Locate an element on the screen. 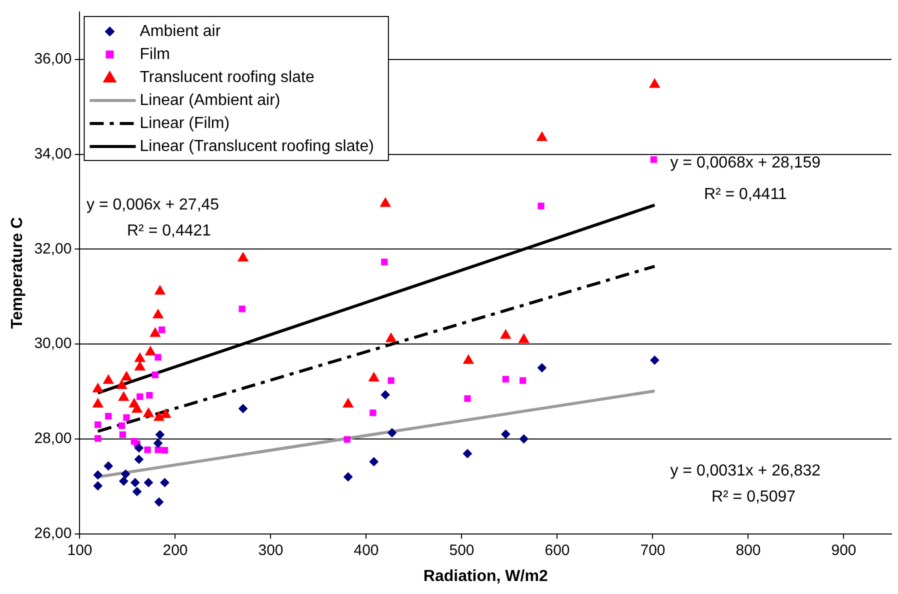 This screenshot has width=898, height=594. x-tick-label: 100 is located at coordinates (79, 550).